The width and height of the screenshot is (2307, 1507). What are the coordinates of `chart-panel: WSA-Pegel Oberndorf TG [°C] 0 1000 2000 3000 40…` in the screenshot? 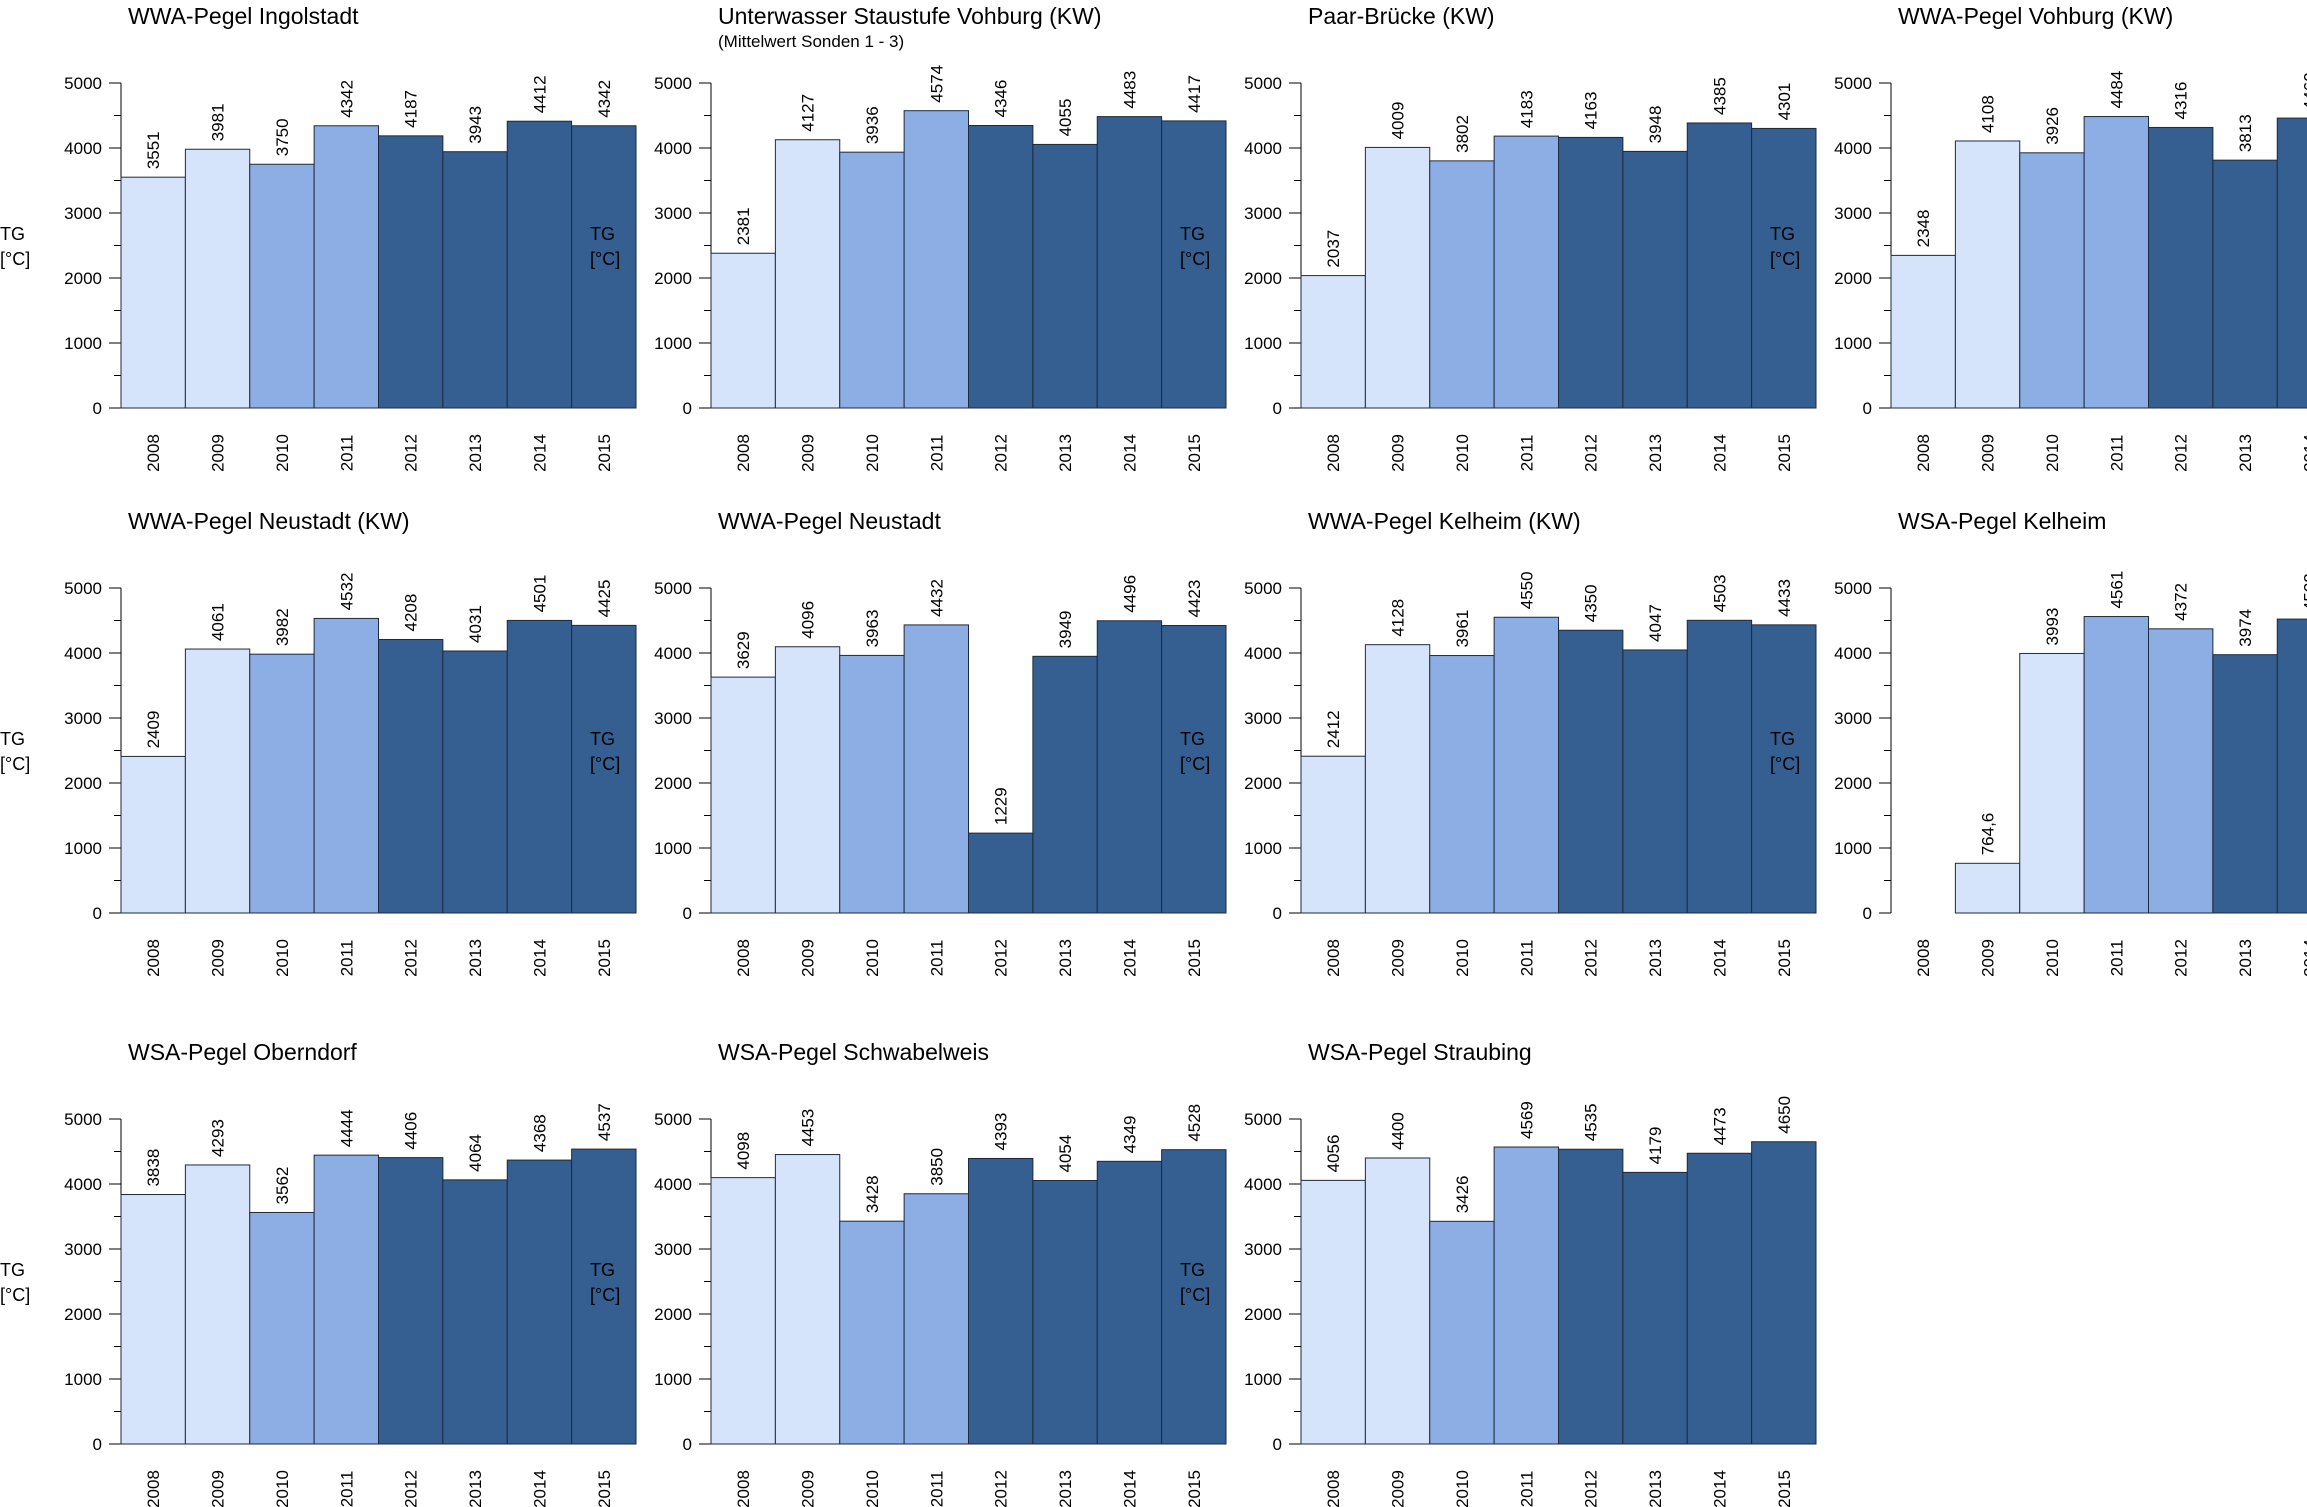 It's located at (318, 1273).